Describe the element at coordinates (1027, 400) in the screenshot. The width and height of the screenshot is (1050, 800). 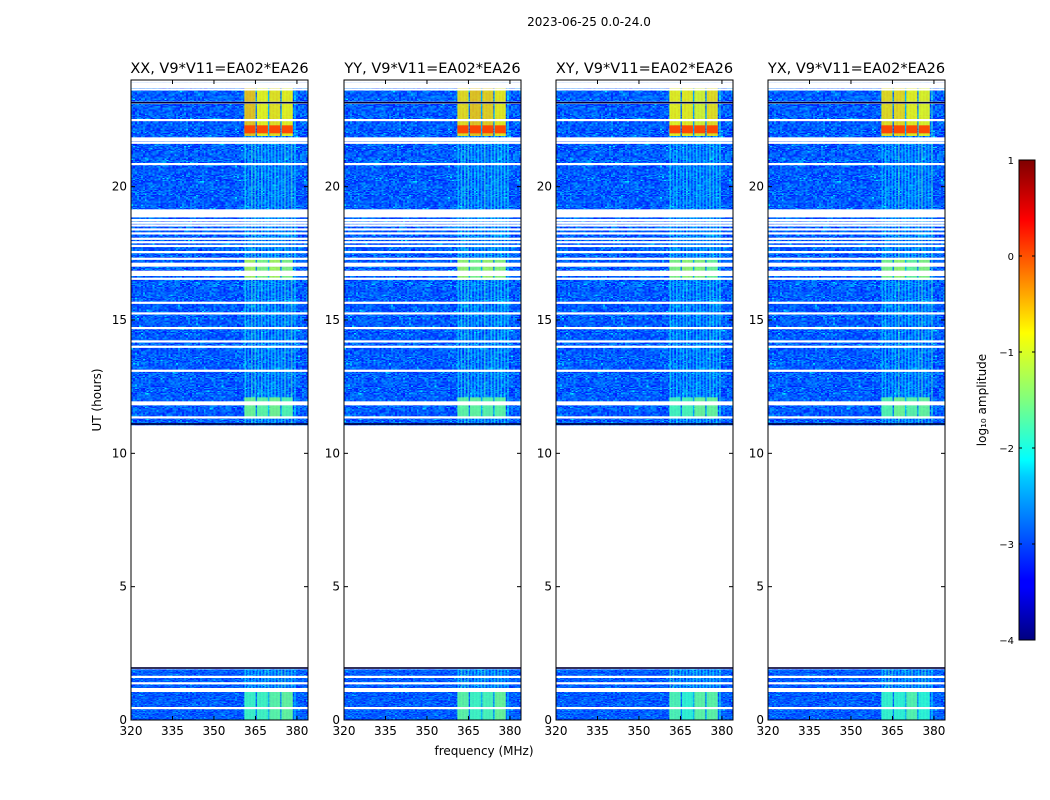
I see `colorbar-gradient` at that location.